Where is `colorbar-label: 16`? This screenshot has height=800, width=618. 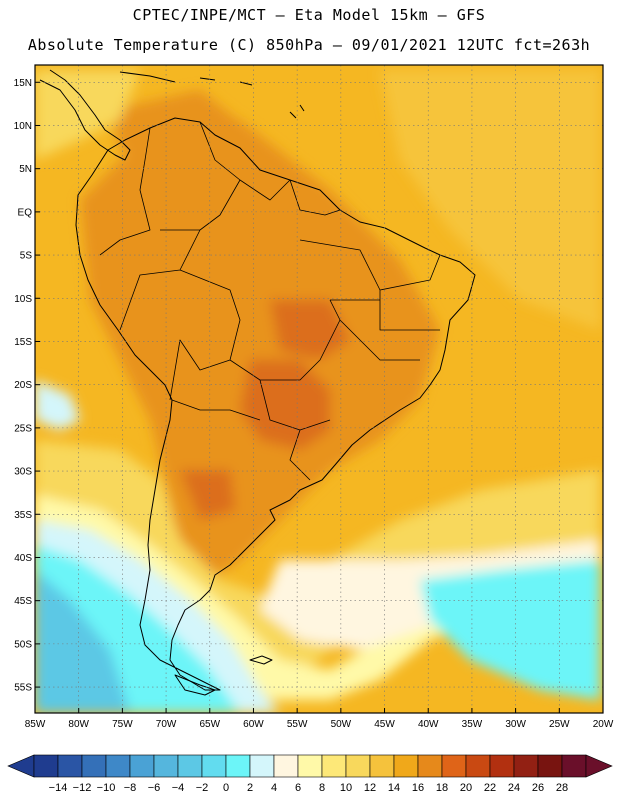 colorbar-label: 16 is located at coordinates (418, 788).